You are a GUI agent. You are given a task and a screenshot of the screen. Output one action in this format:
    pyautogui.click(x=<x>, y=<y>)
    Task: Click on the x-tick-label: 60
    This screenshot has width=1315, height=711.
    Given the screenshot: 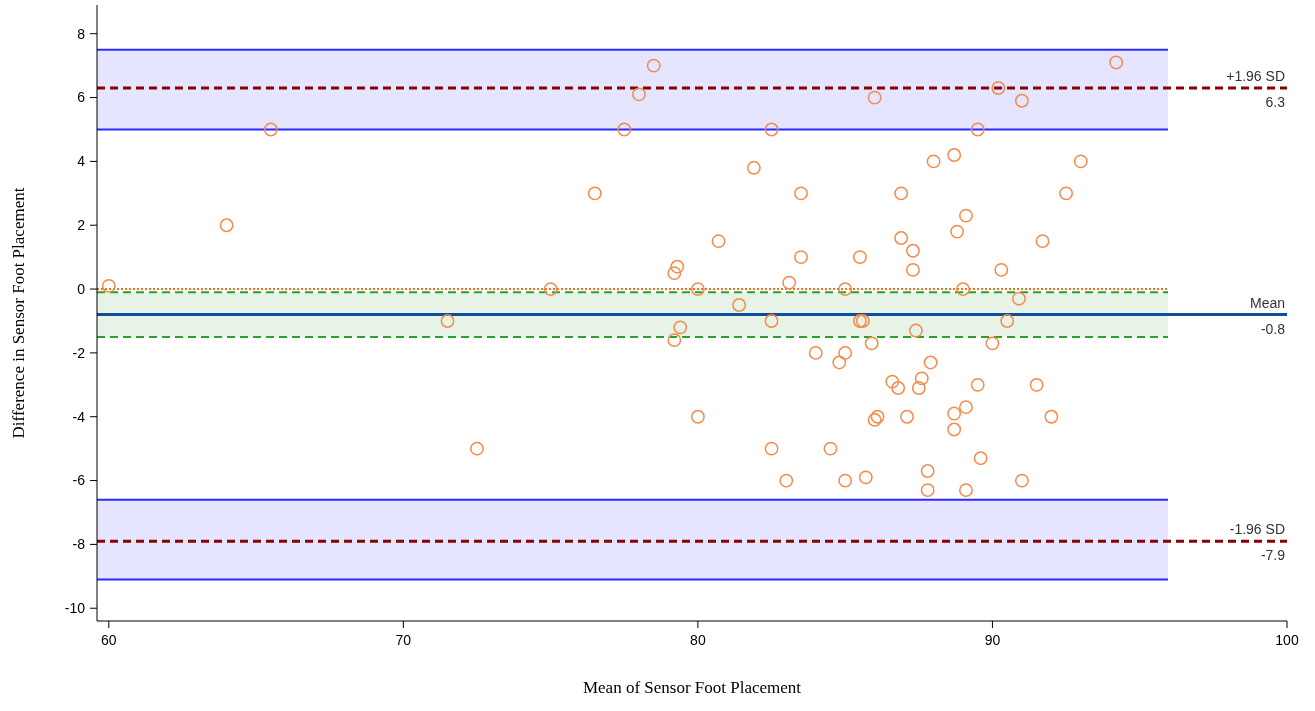 What is the action you would take?
    pyautogui.click(x=108, y=640)
    